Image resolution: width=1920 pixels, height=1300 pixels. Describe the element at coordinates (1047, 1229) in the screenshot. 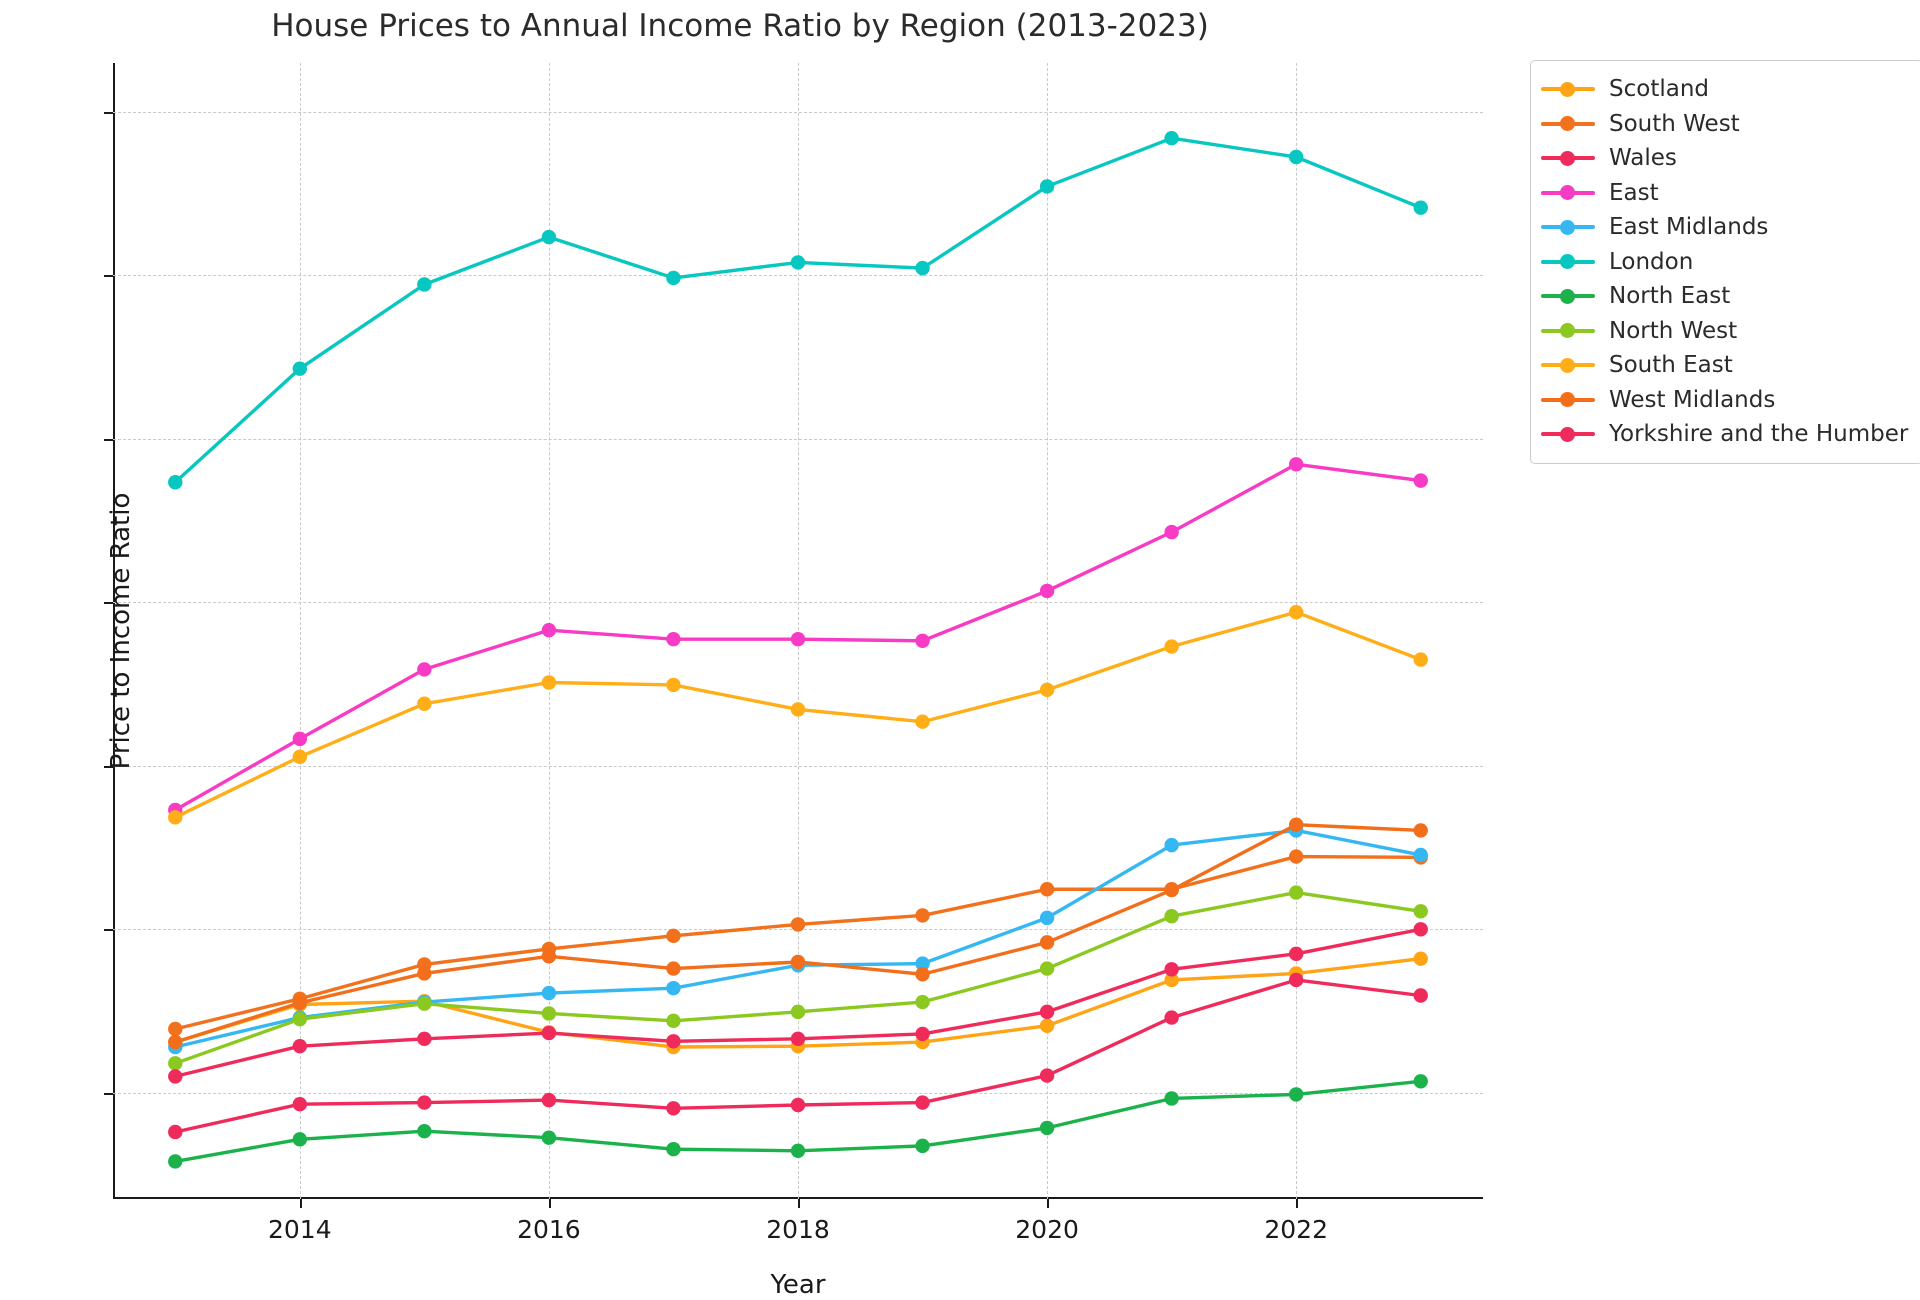

I see `x-tick-label: 2020` at that location.